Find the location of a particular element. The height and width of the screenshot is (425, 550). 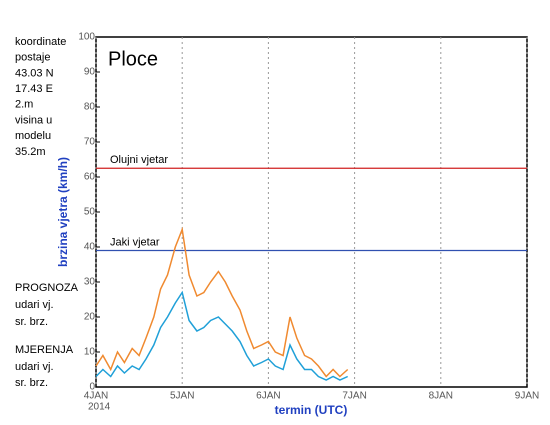

station-info: postaje is located at coordinates (32, 58).